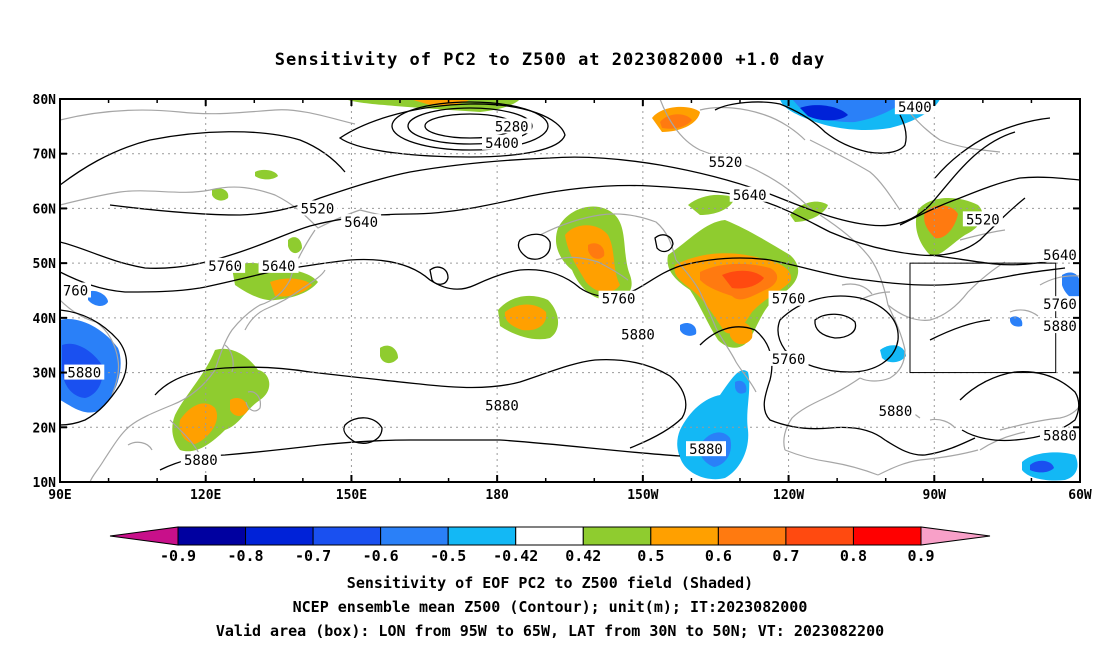  Describe the element at coordinates (178, 556) in the screenshot. I see `colorbar-label: -0.9` at that location.